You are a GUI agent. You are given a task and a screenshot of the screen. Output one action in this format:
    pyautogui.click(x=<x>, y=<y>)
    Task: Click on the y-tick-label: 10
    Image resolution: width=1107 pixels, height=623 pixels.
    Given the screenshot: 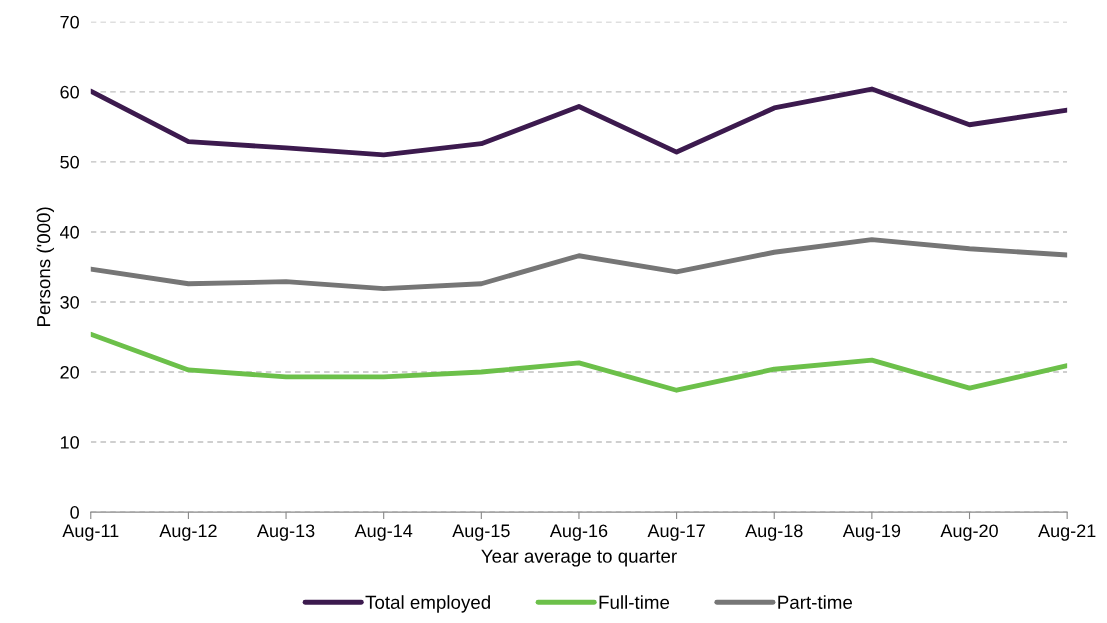 What is the action you would take?
    pyautogui.click(x=69, y=442)
    